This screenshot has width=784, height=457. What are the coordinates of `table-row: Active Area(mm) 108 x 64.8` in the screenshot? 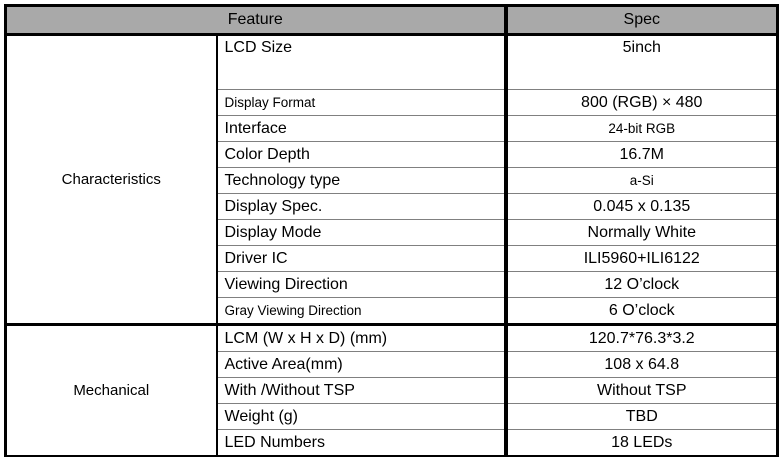 It's located at (392, 364).